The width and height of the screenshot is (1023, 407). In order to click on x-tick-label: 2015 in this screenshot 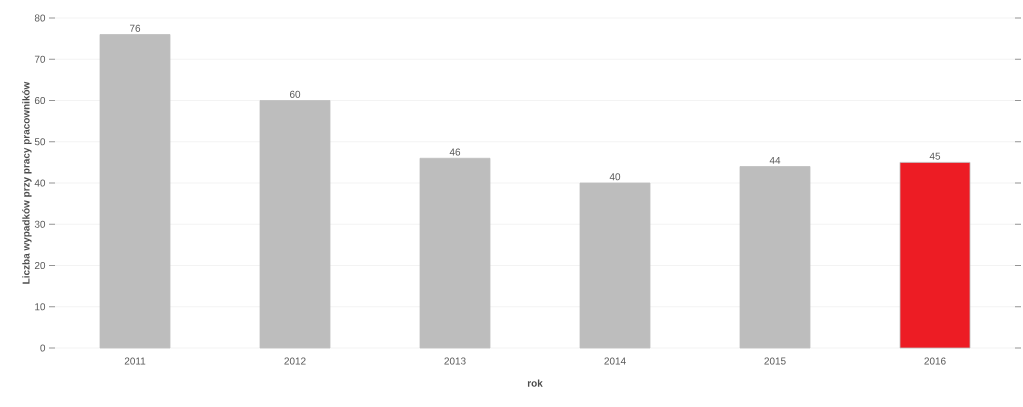, I will do `click(775, 361)`.